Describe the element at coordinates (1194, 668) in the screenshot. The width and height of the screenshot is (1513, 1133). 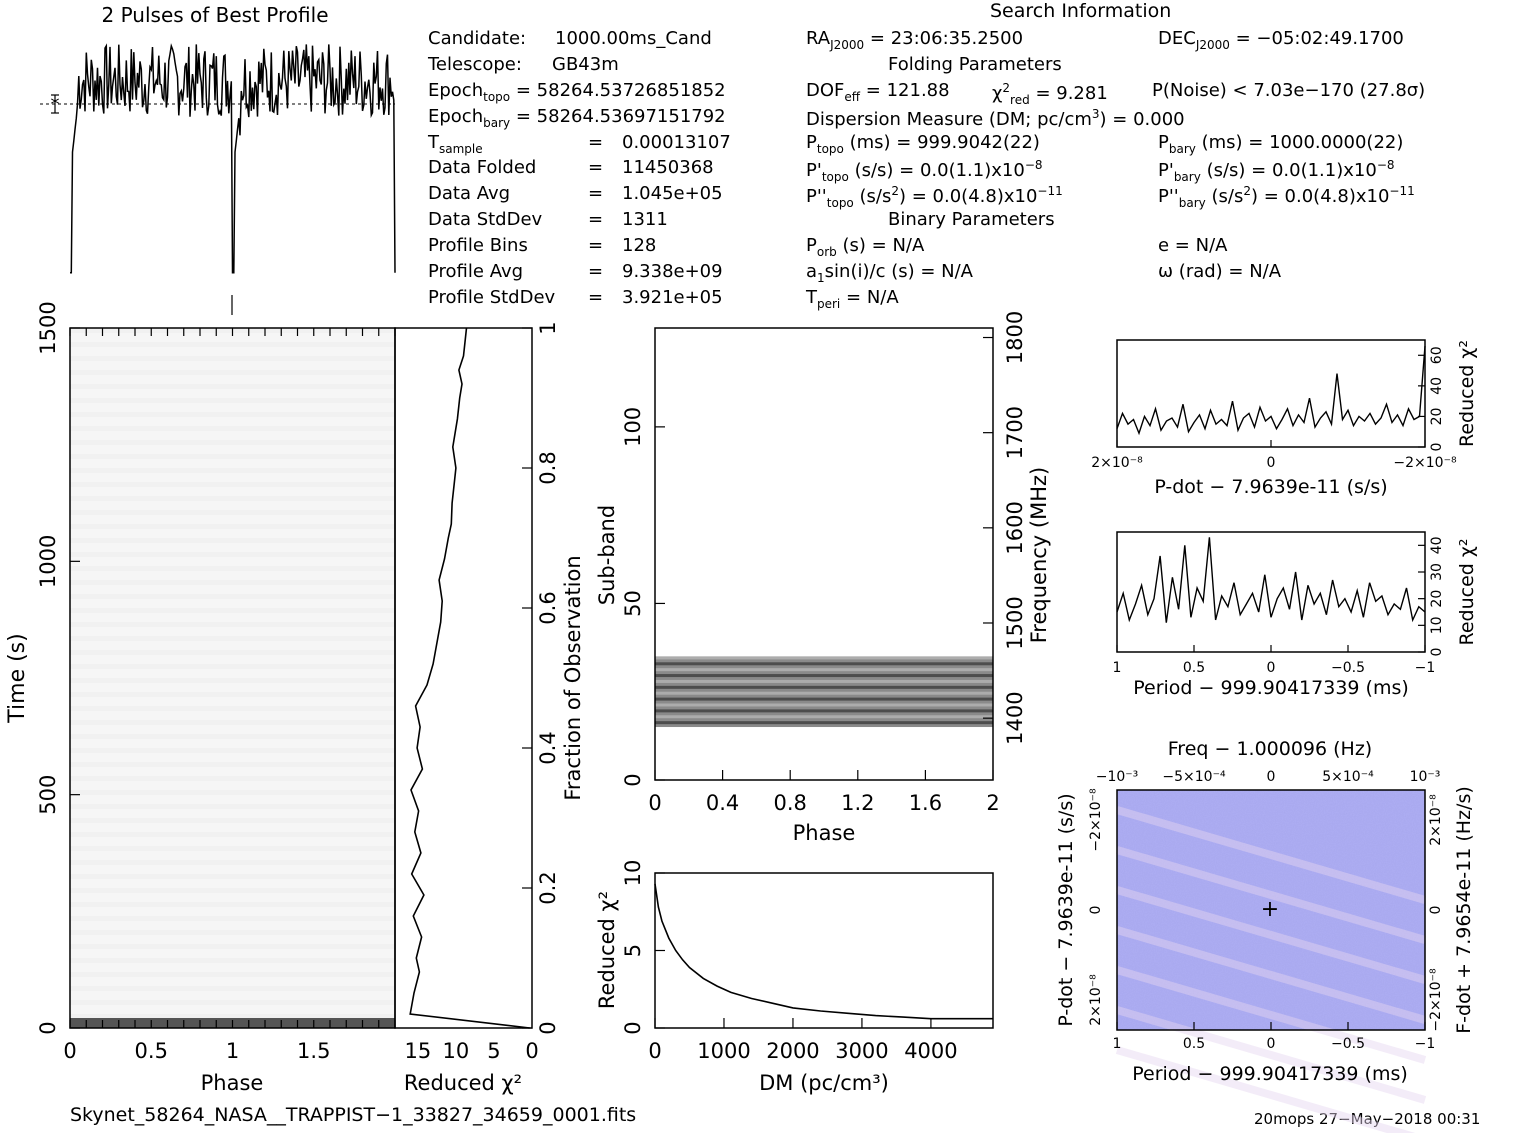
I see `period-chi2-xtick-label: 0.5` at that location.